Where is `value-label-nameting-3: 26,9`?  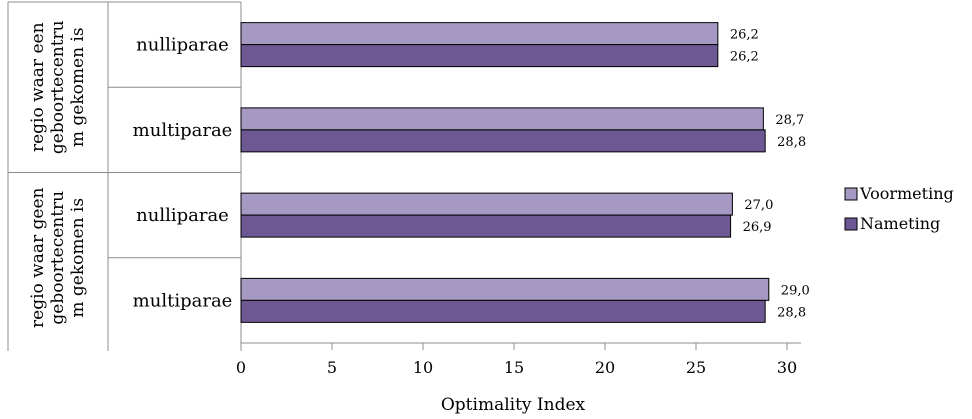
value-label-nameting-3: 26,9 is located at coordinates (757, 227).